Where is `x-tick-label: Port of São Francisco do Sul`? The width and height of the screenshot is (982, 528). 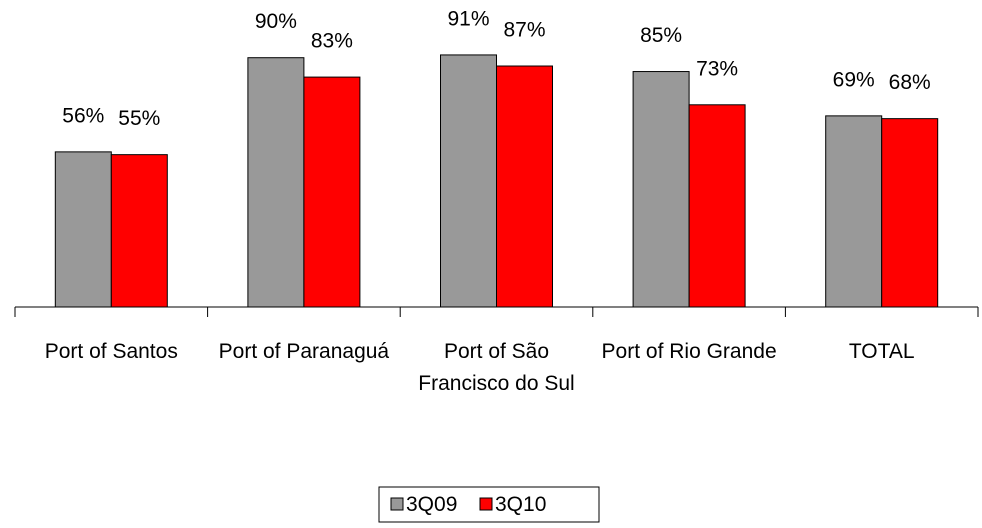 x-tick-label: Port of São Francisco do Sul is located at coordinates (496, 367).